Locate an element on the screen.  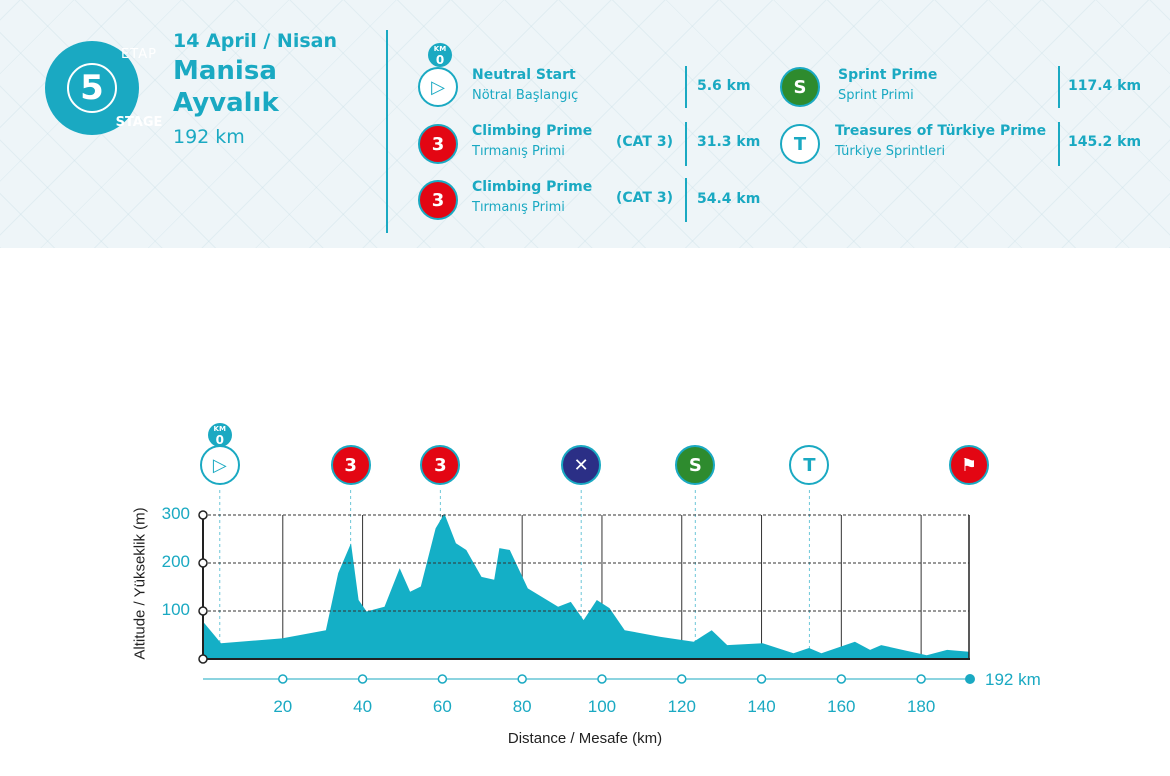
x-tick-label: 20 is located at coordinates (283, 706).